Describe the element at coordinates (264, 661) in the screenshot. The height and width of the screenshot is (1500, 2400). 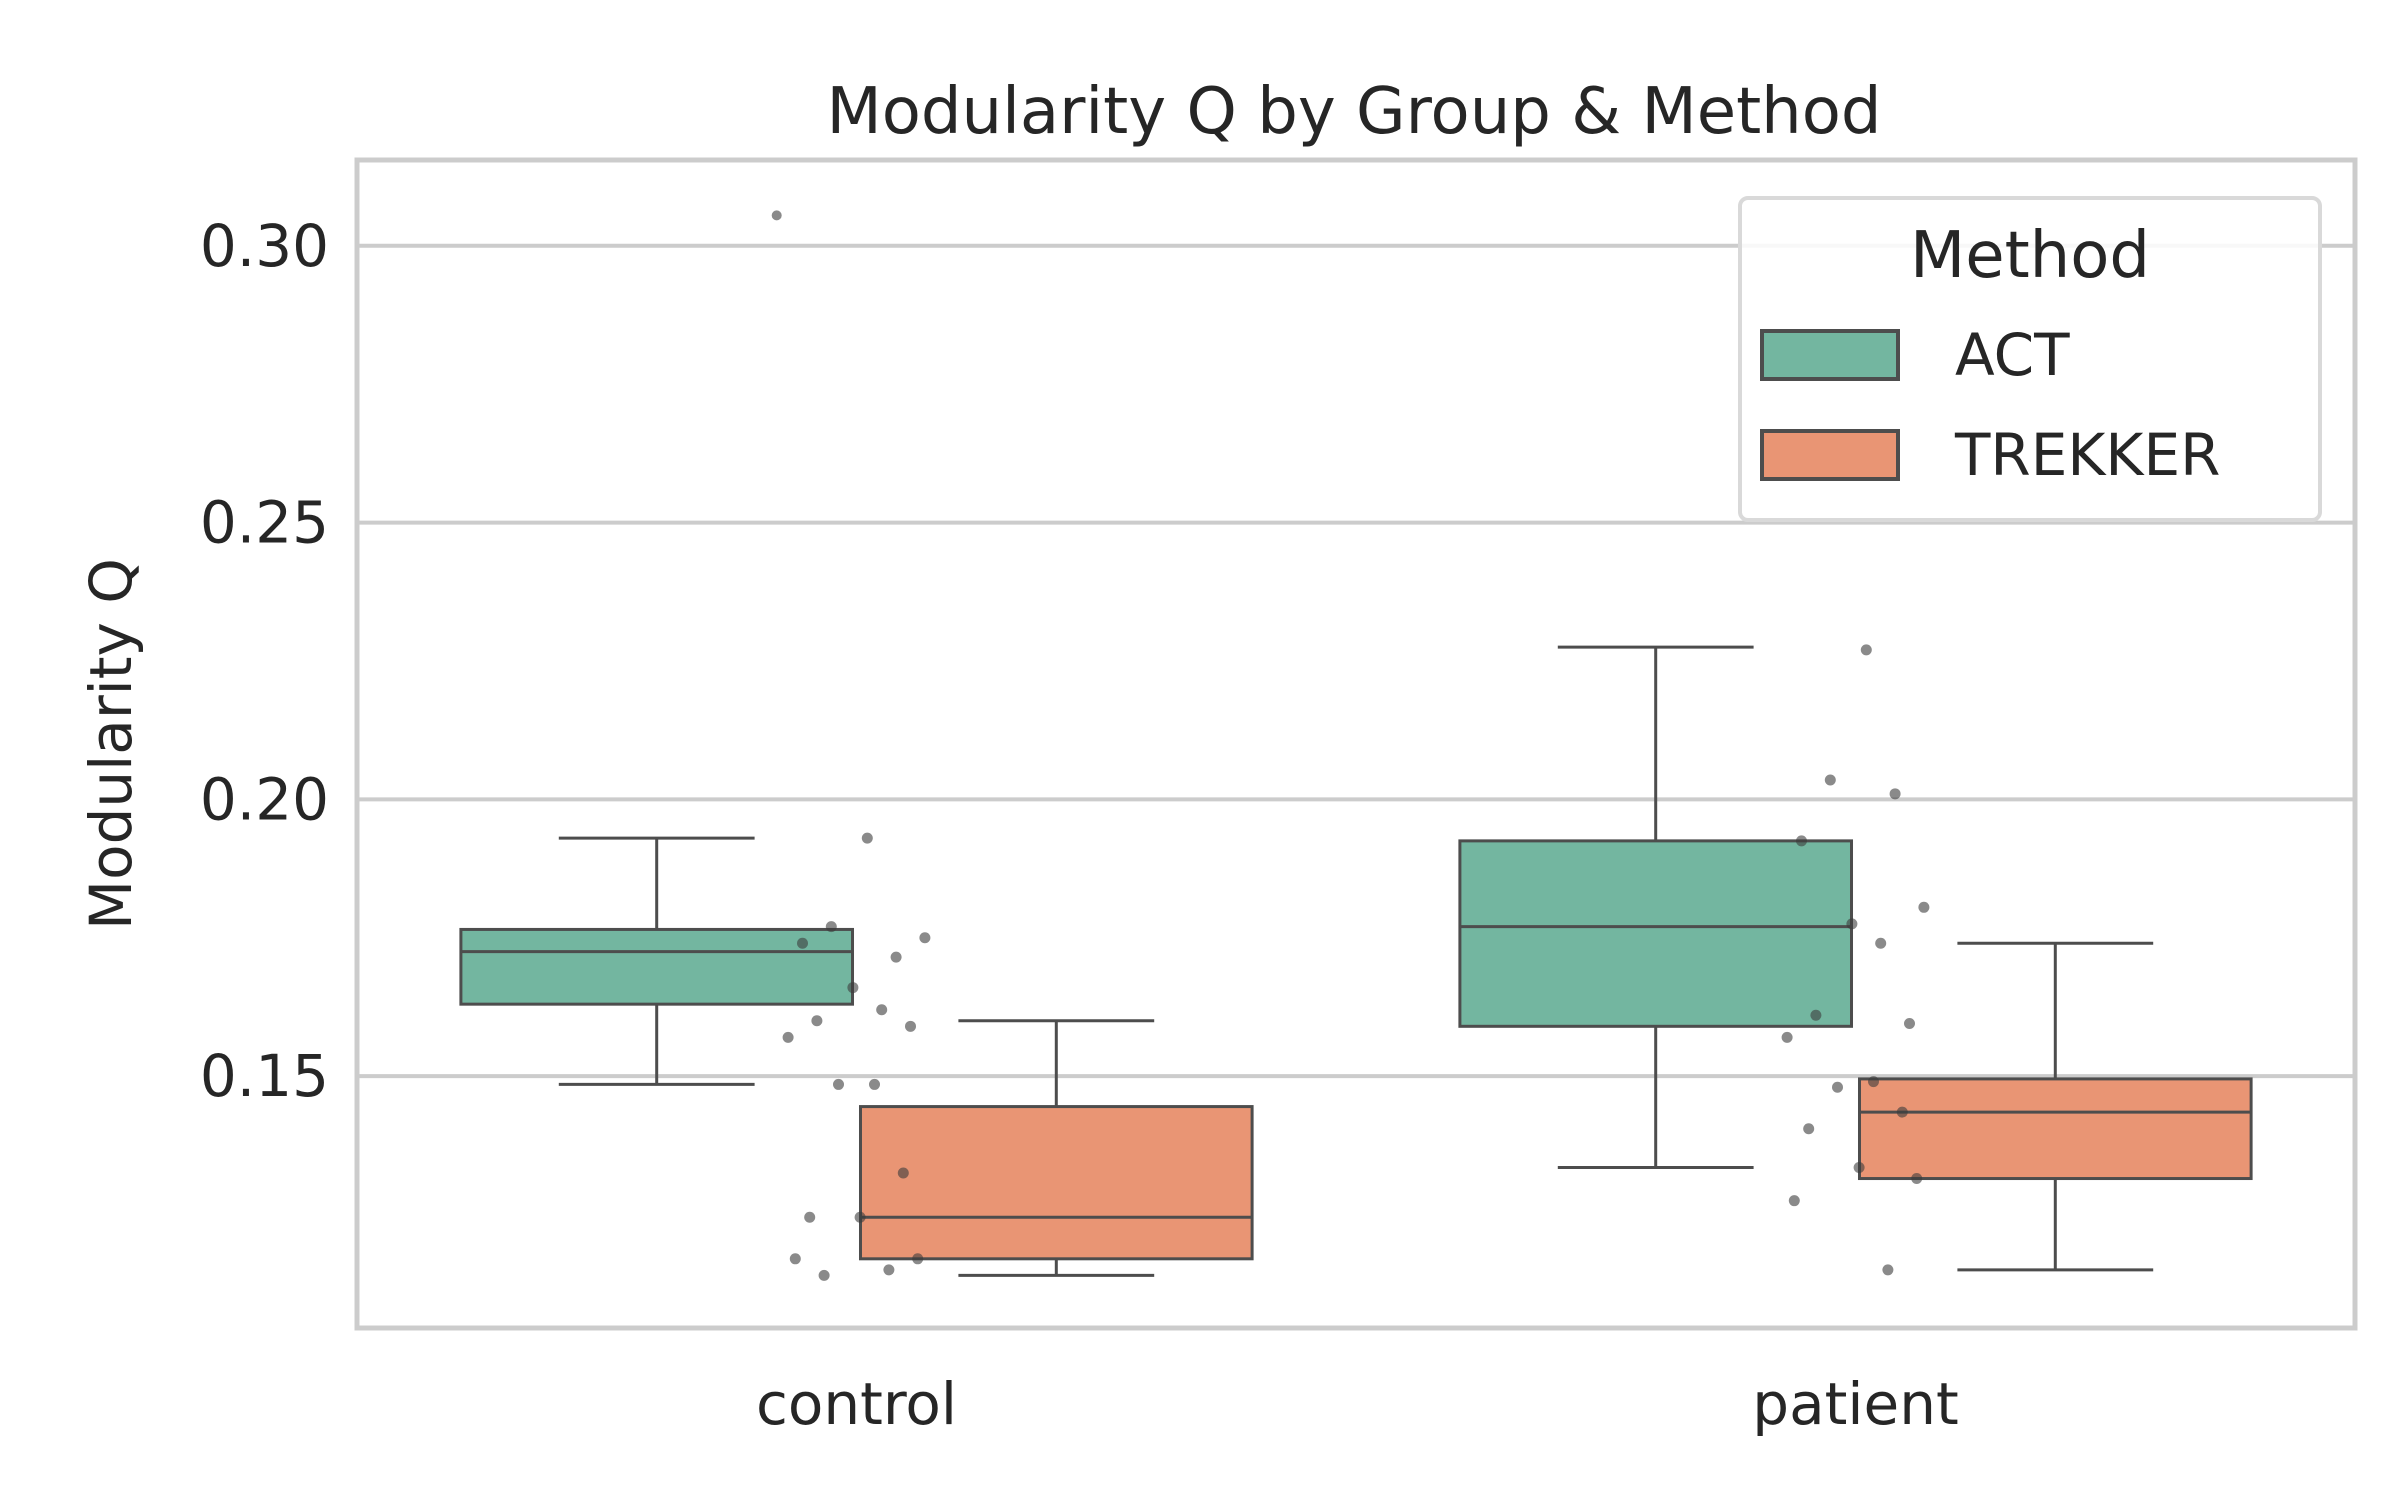
I see `y-tick-labels: 0.15 0.20 0.25 0.30` at that location.